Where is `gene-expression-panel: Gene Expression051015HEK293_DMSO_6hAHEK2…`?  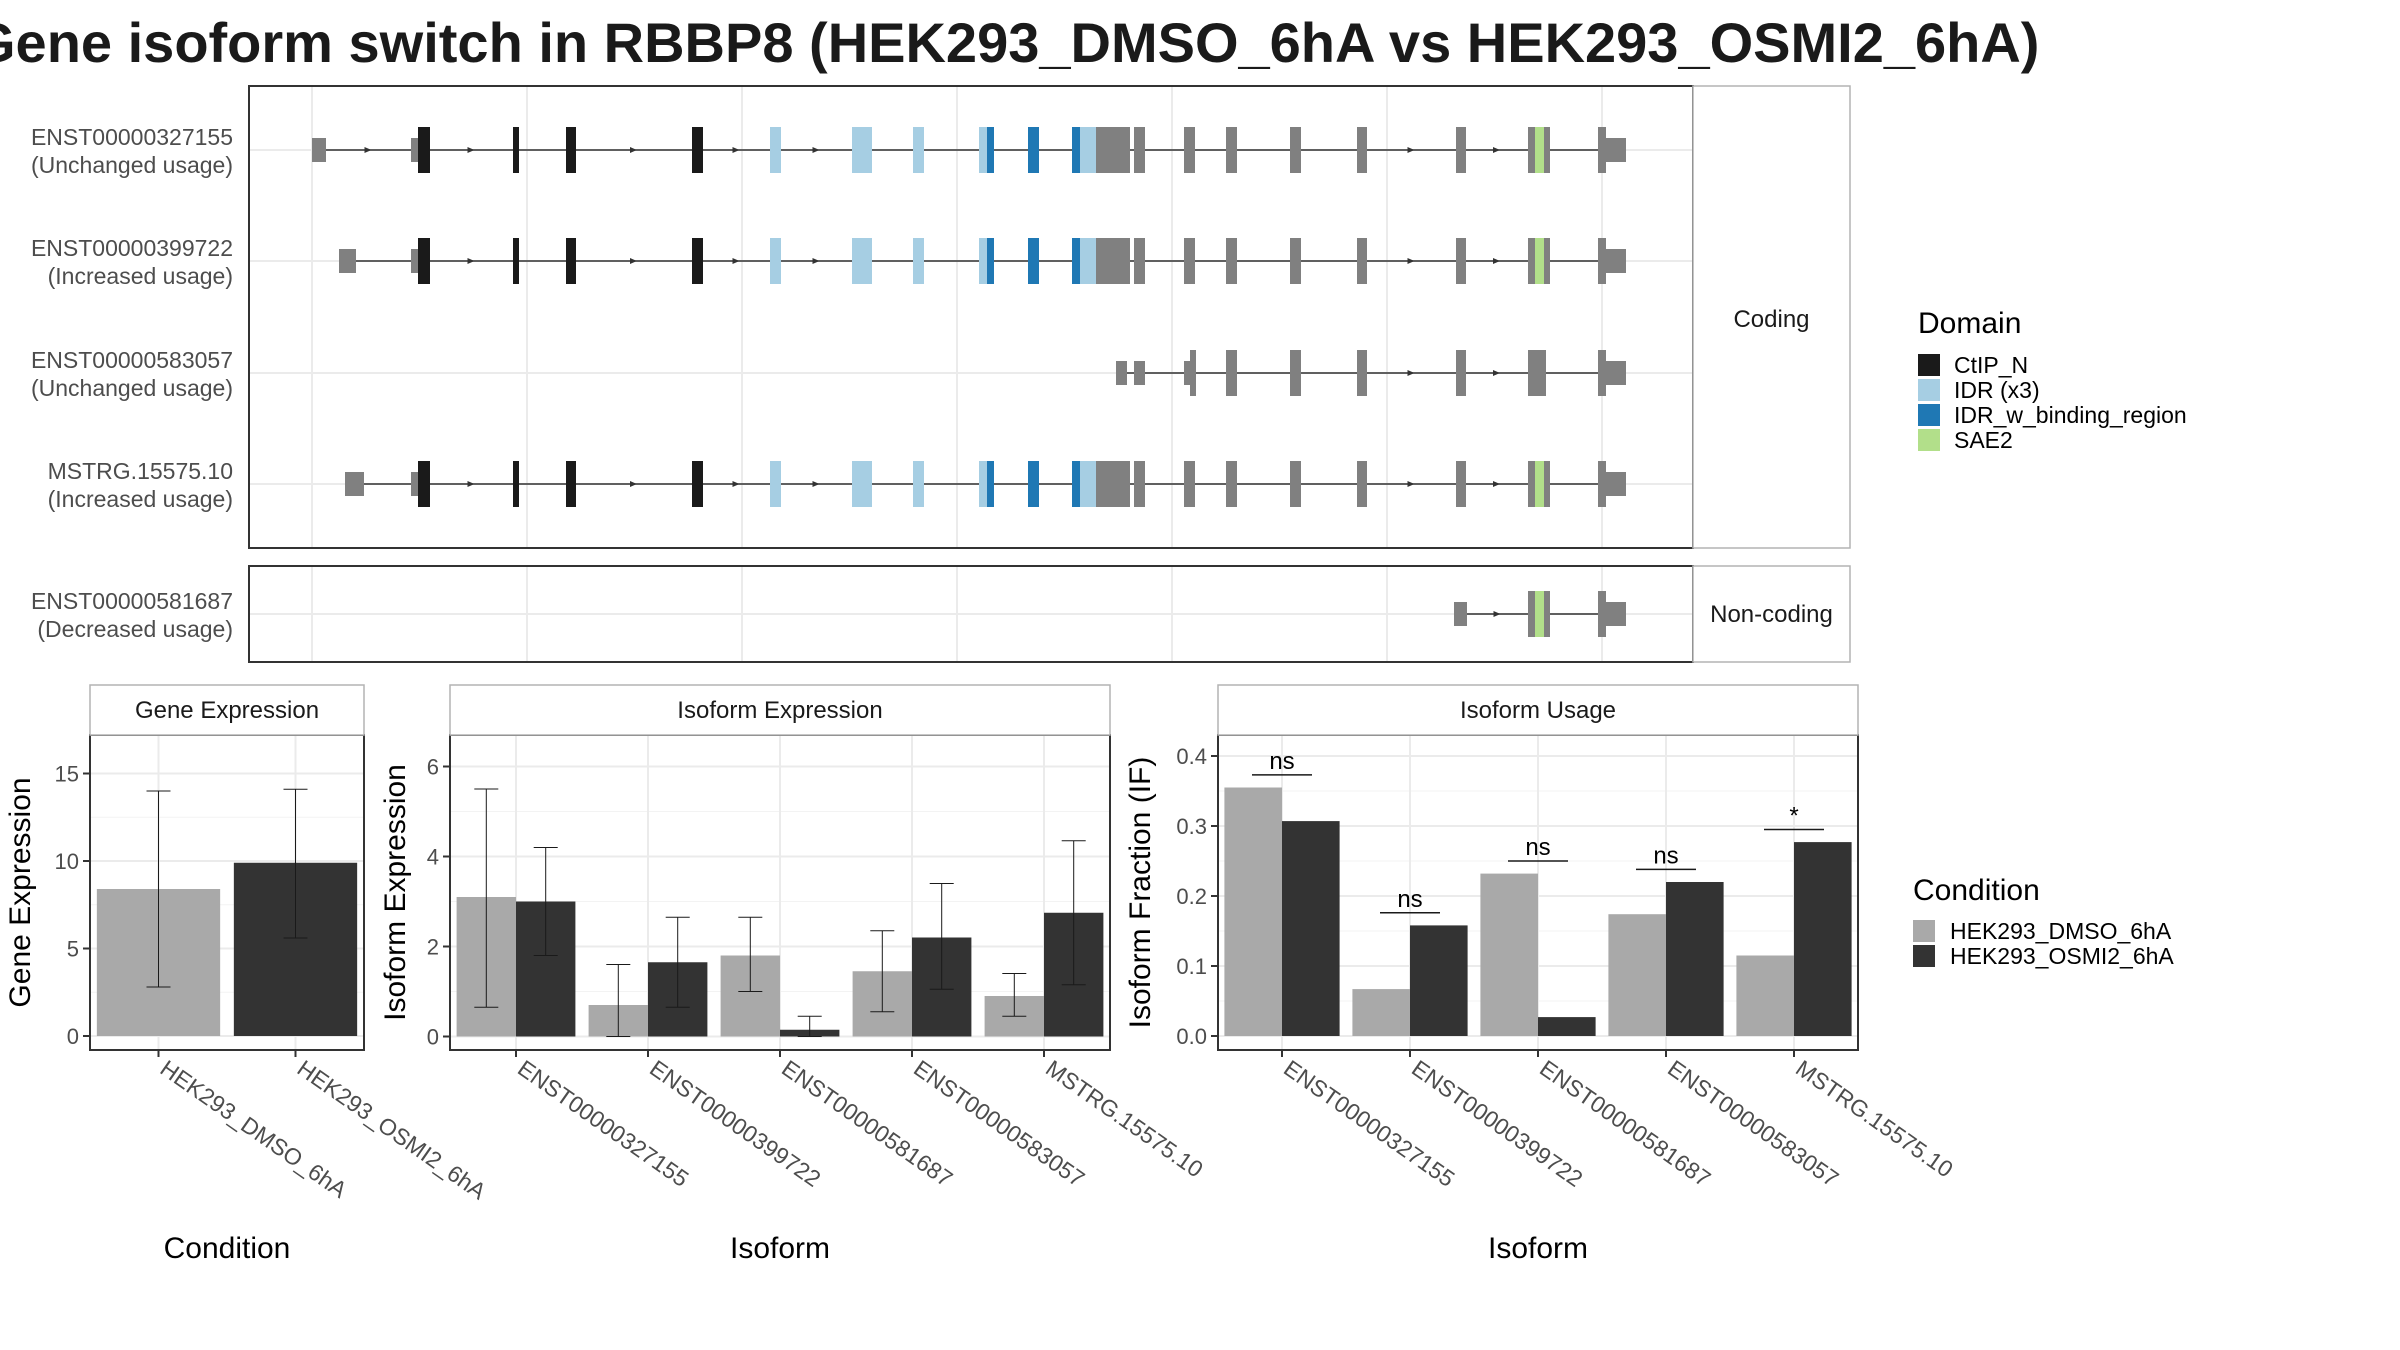
gene-expression-panel: Gene Expression051015HEK293_DMSO_6hAHEK2… is located at coordinates (247, 974).